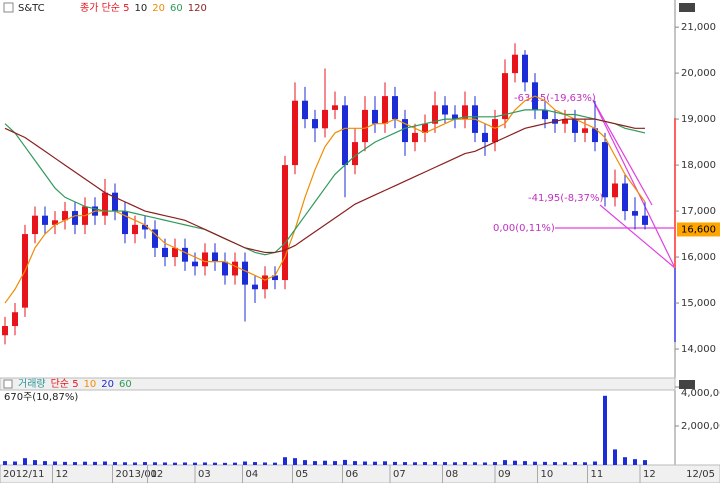 The width and height of the screenshot is (720, 483). Describe the element at coordinates (90, 384) in the screenshot. I see `legend-item: 10` at that location.